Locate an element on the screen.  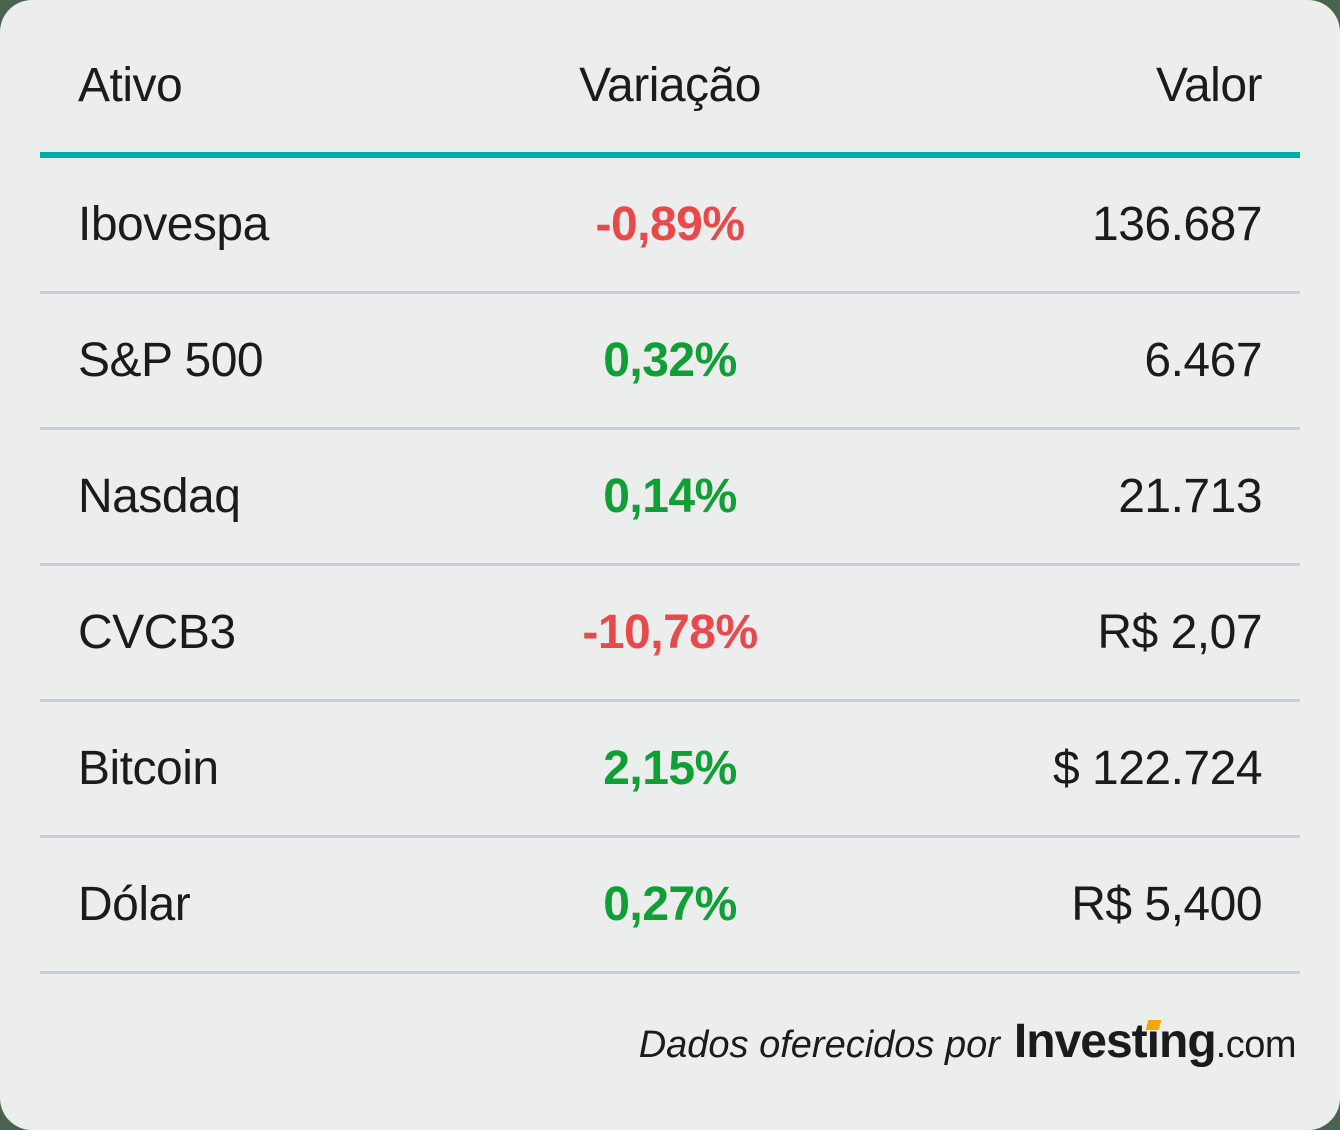
column-header-variacao: Variação is located at coordinates (670, 85).